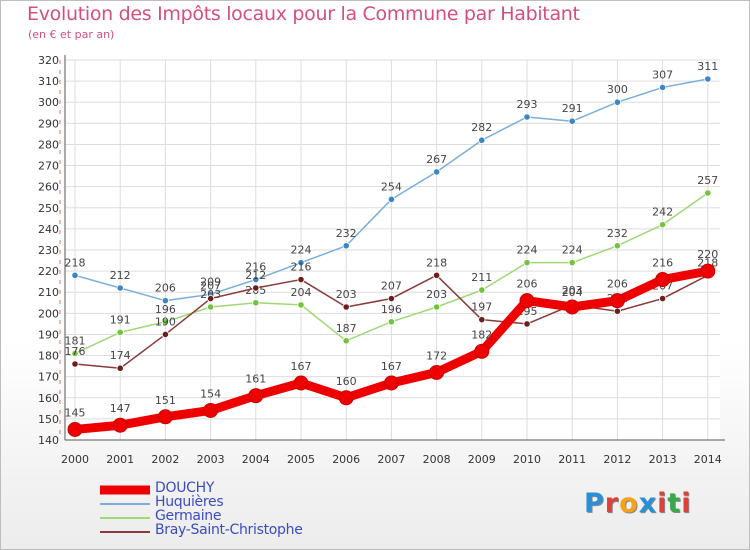  What do you see at coordinates (165, 288) in the screenshot?
I see `data-label-huquieres: 206` at bounding box center [165, 288].